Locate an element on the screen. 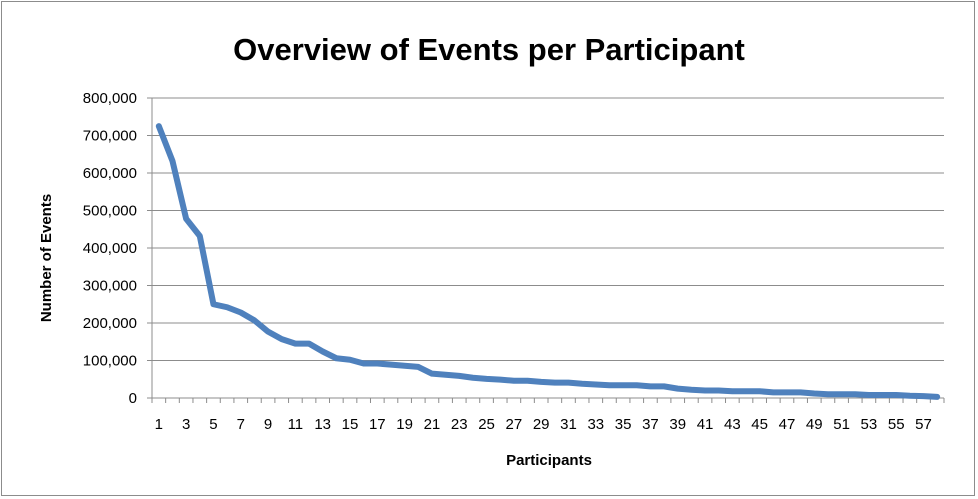 This screenshot has height=499, width=978. y-tick-label: 500,000 is located at coordinates (110, 211).